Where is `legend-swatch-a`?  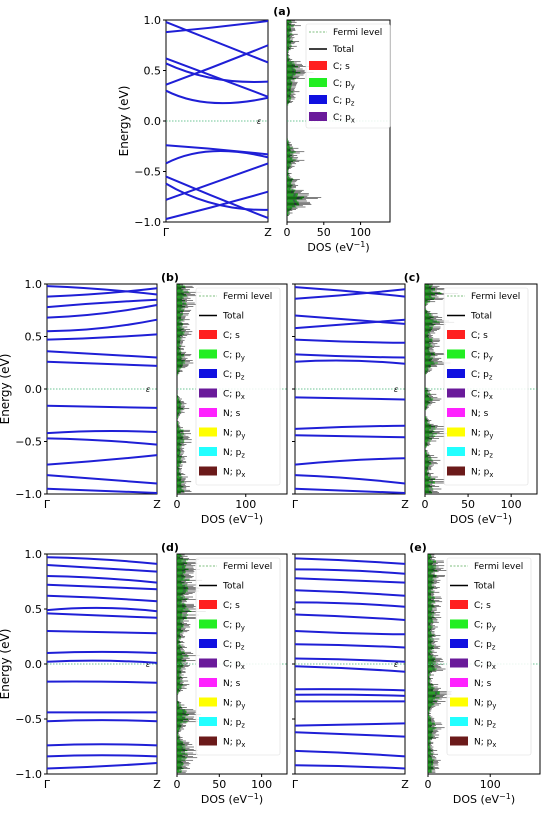
legend-swatch-a is located at coordinates (318, 82).